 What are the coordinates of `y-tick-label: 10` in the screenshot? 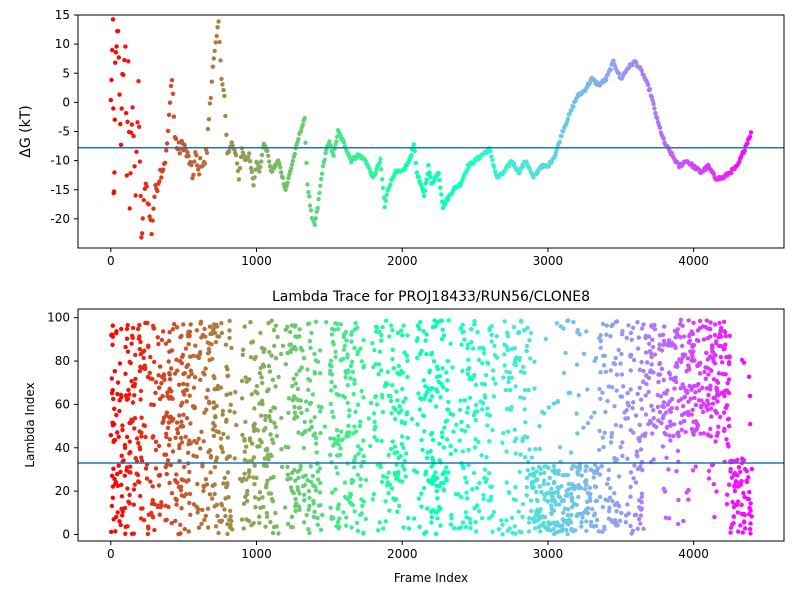 It's located at (62, 44).